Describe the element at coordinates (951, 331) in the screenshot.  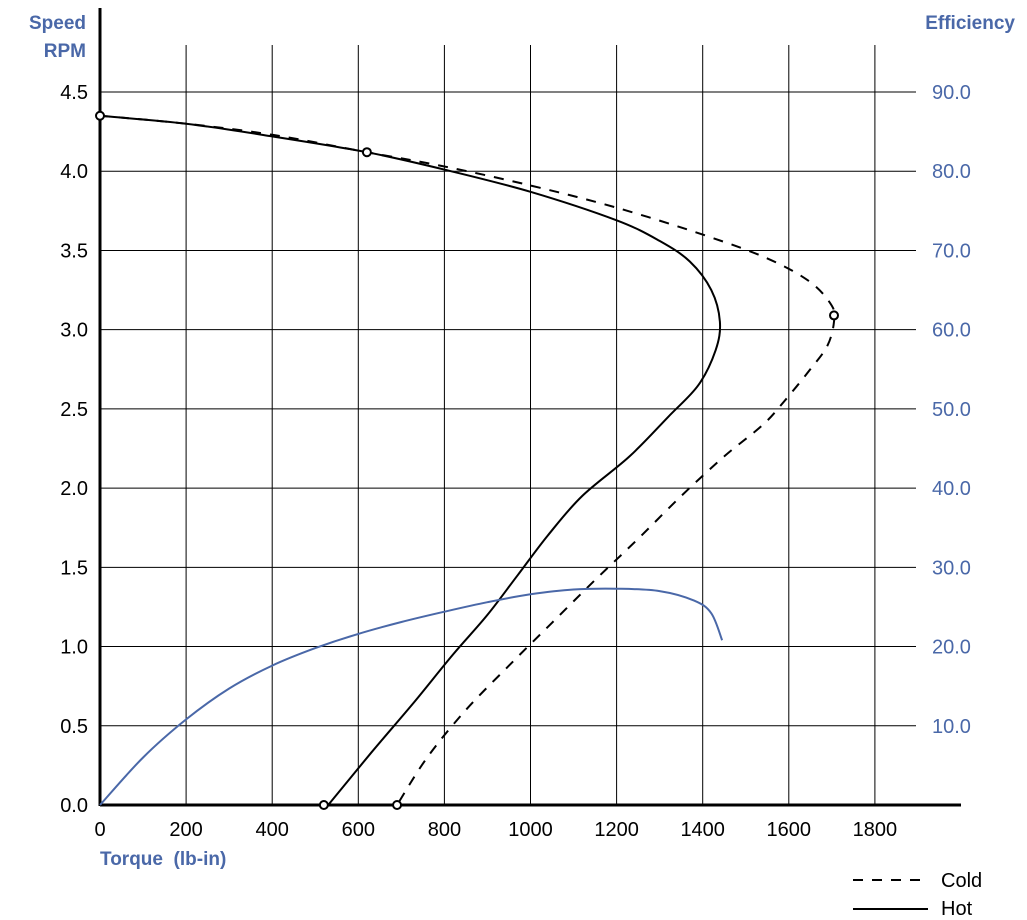
I see `right-tick-label: 60.0` at that location.